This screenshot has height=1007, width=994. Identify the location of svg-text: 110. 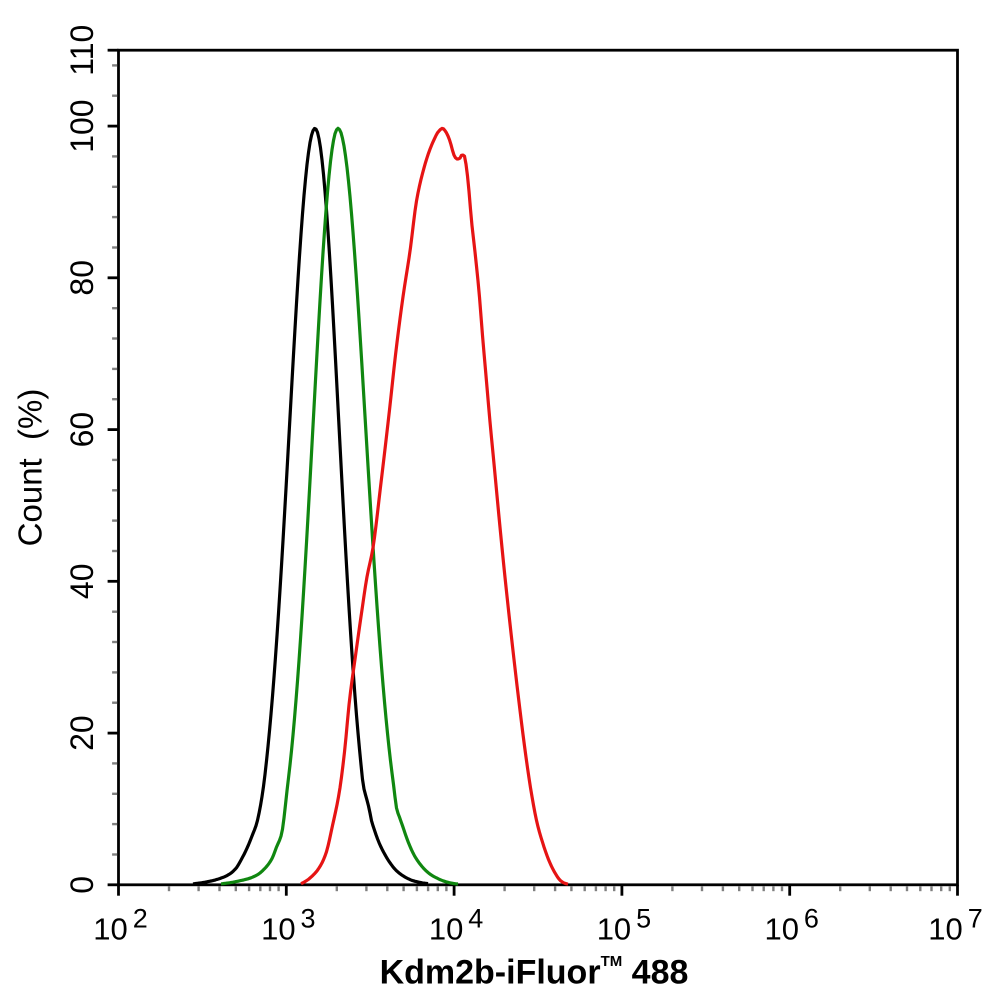
(82, 50).